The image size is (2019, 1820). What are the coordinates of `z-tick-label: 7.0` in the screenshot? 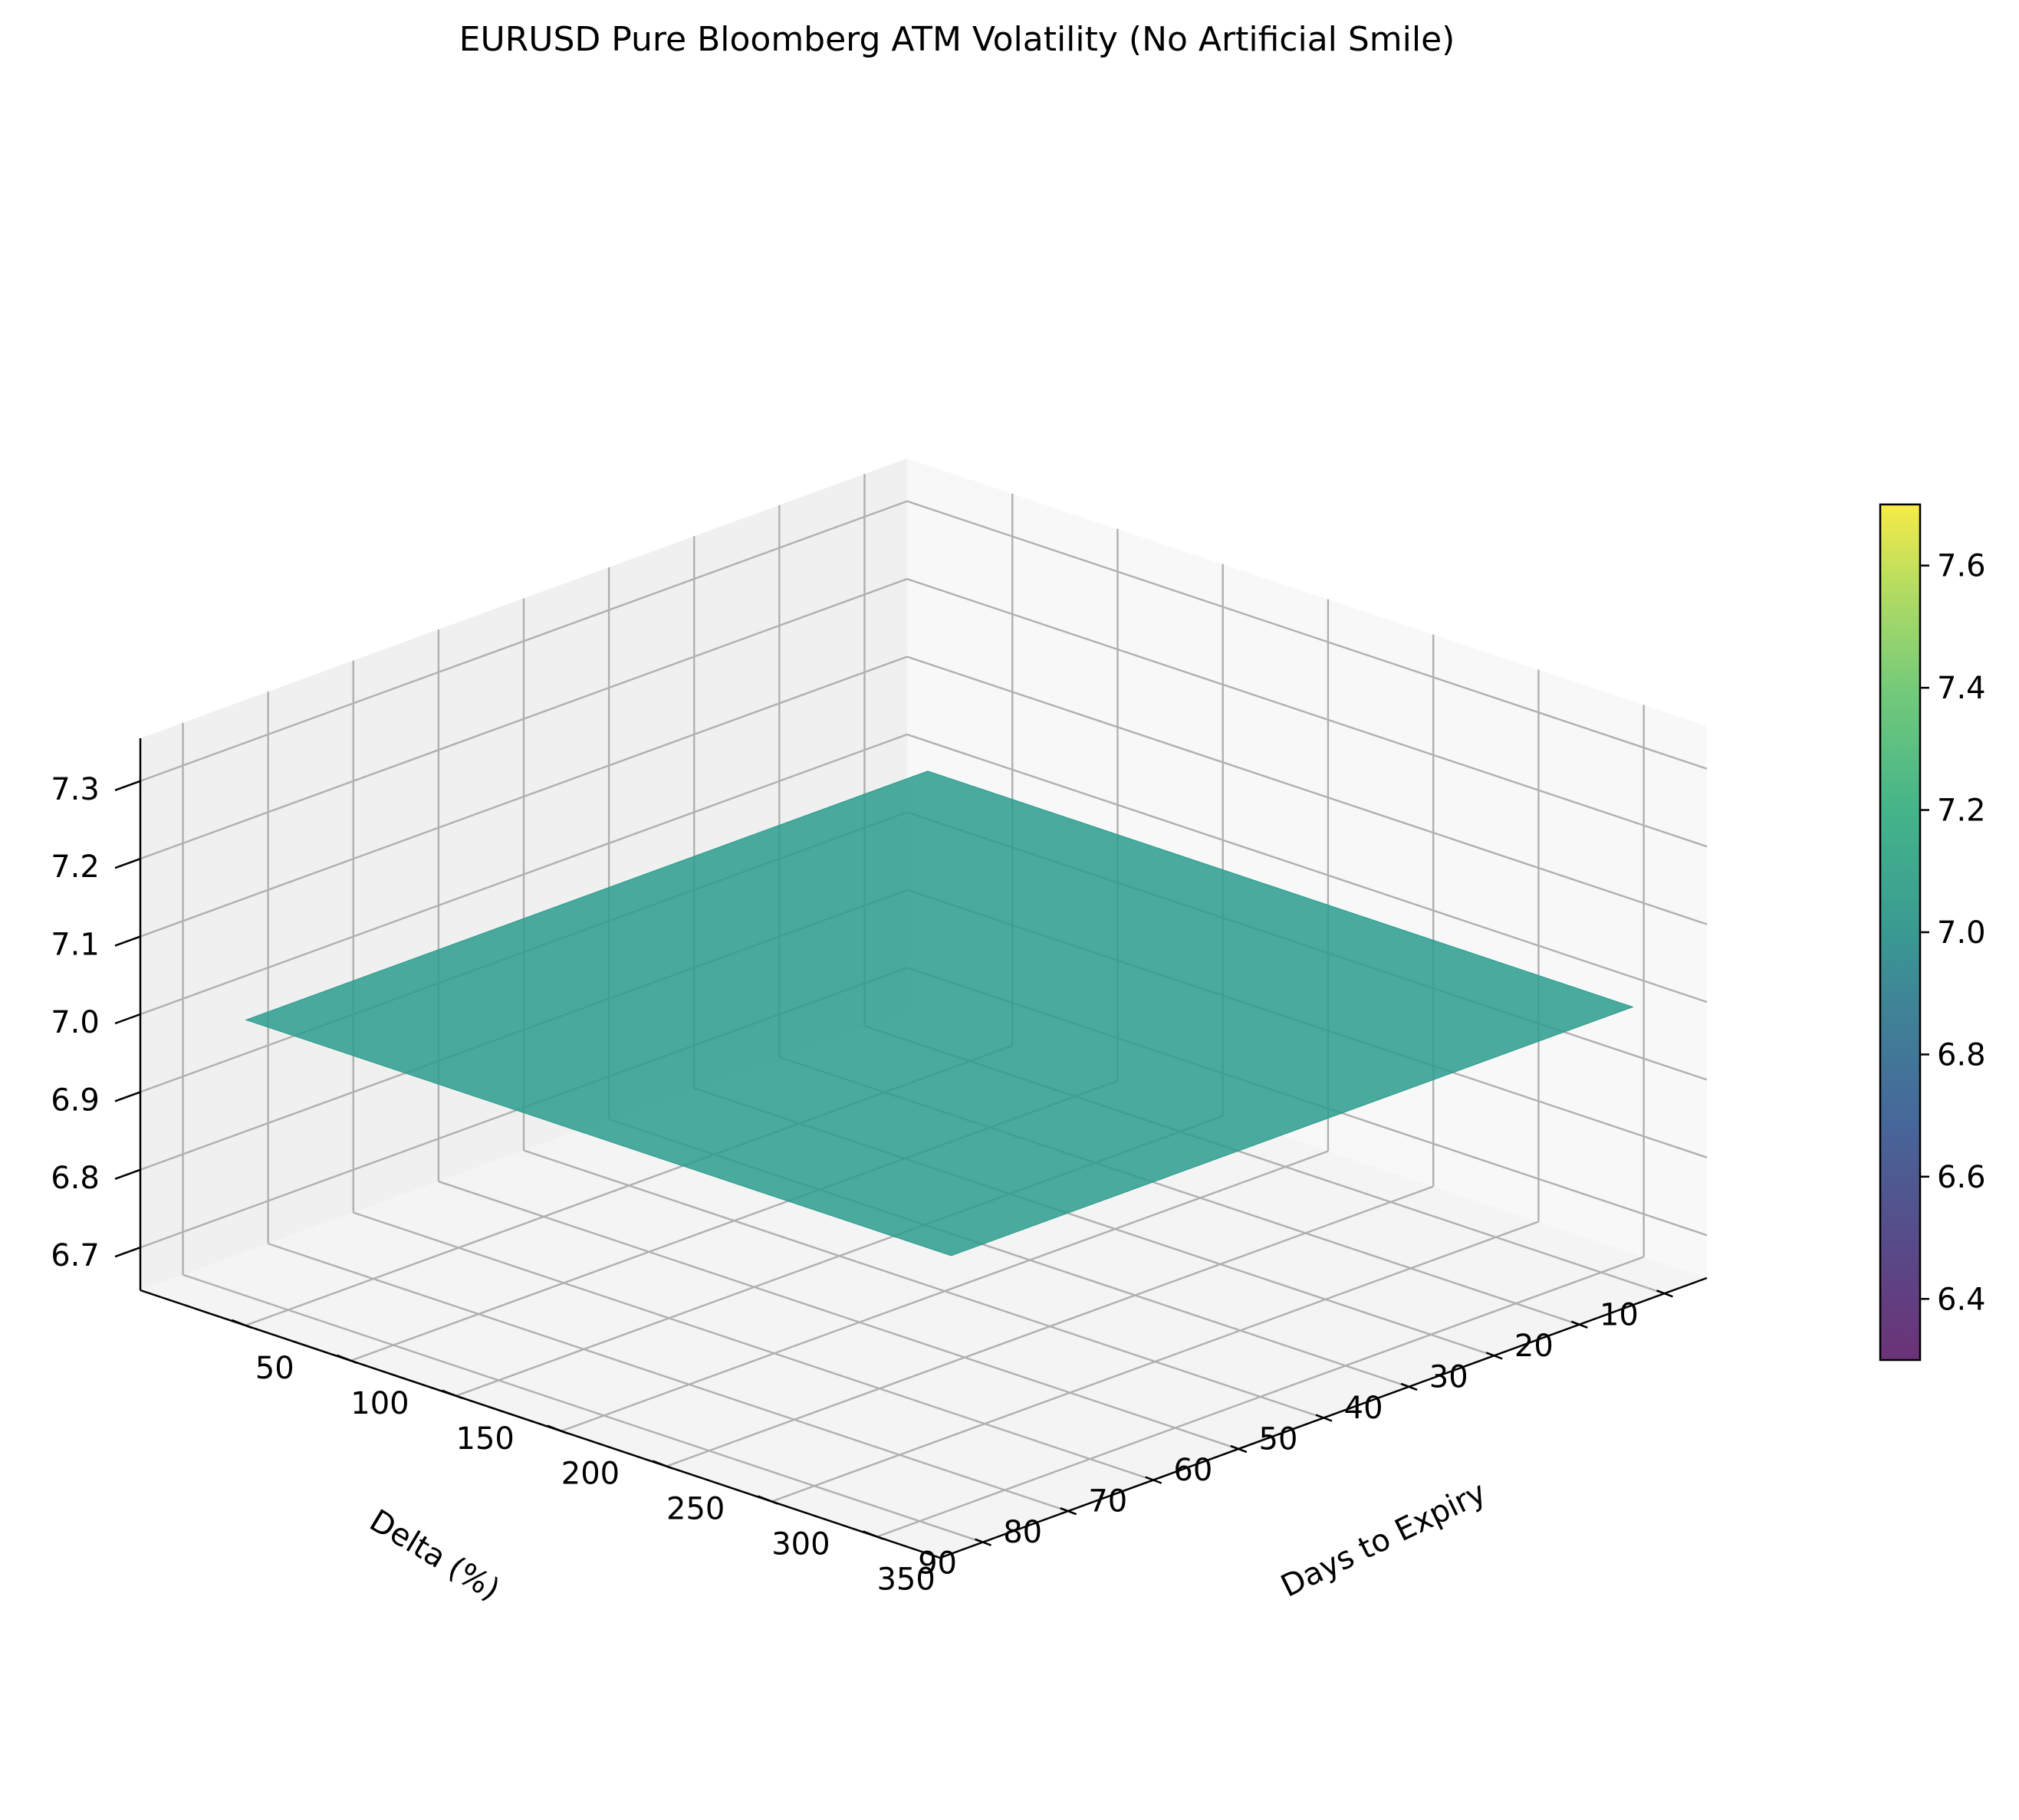 It's located at (75, 1023).